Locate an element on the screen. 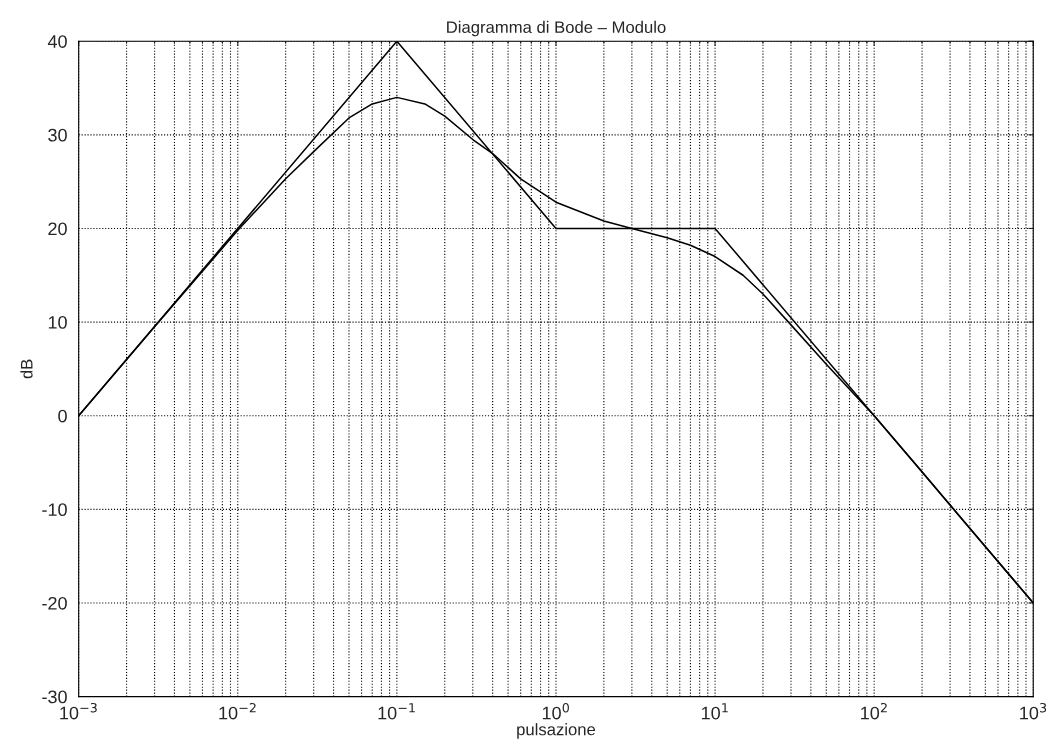 The height and width of the screenshot is (749, 1049). y-tick-label: 40 is located at coordinates (57, 41).